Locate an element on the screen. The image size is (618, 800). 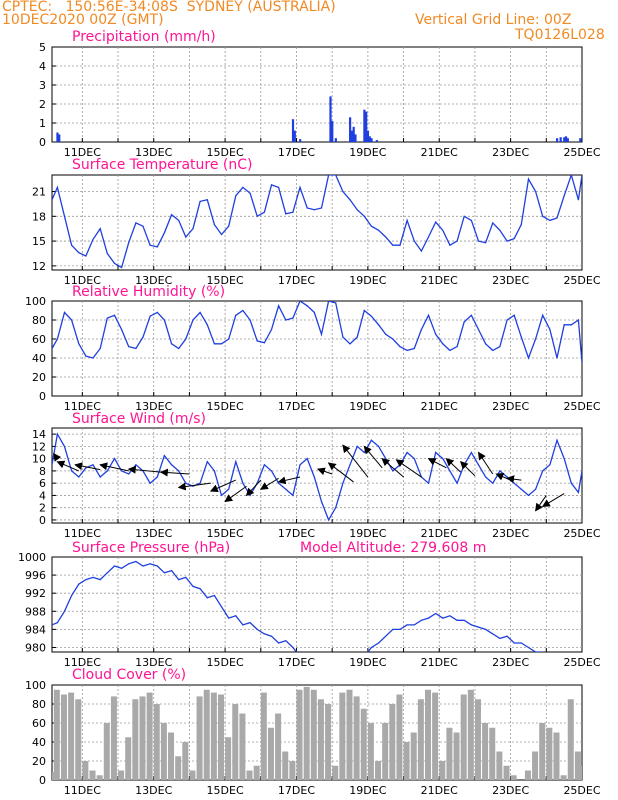
panel-title-temp: Surface Temperature (nC) is located at coordinates (162, 165).